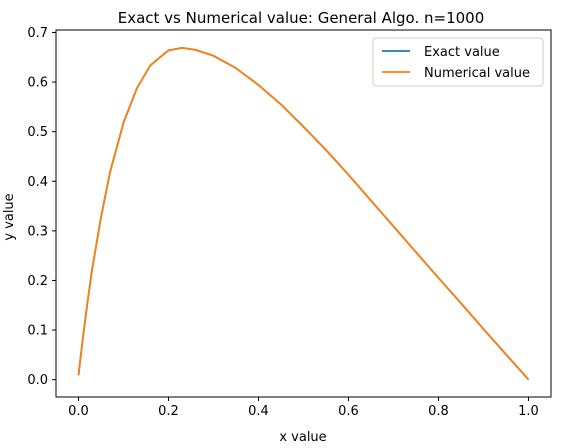 The height and width of the screenshot is (448, 582). Describe the element at coordinates (78, 411) in the screenshot. I see `x-tick-label: 0.0` at that location.